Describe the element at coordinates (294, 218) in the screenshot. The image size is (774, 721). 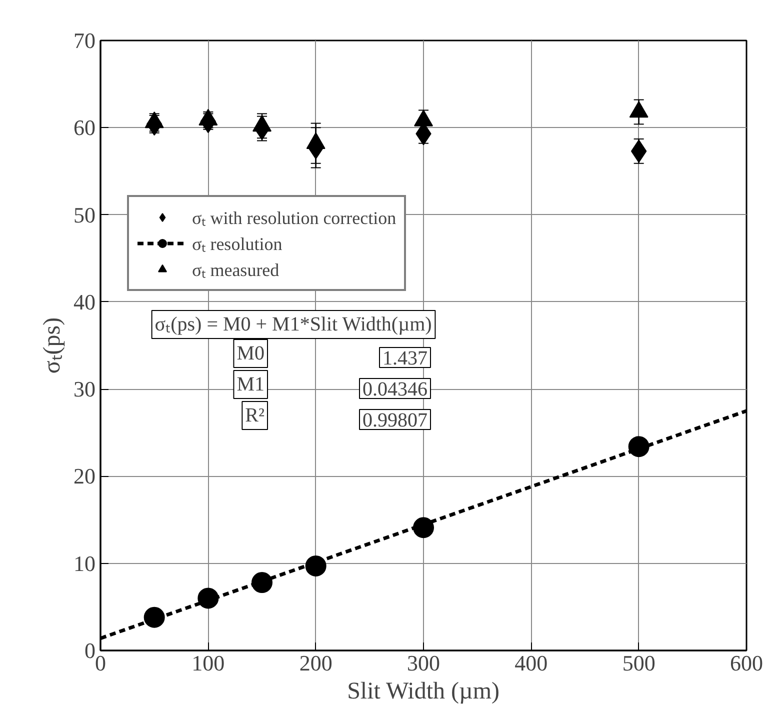
I see `legend-label: σₜ with resolution correction` at that location.